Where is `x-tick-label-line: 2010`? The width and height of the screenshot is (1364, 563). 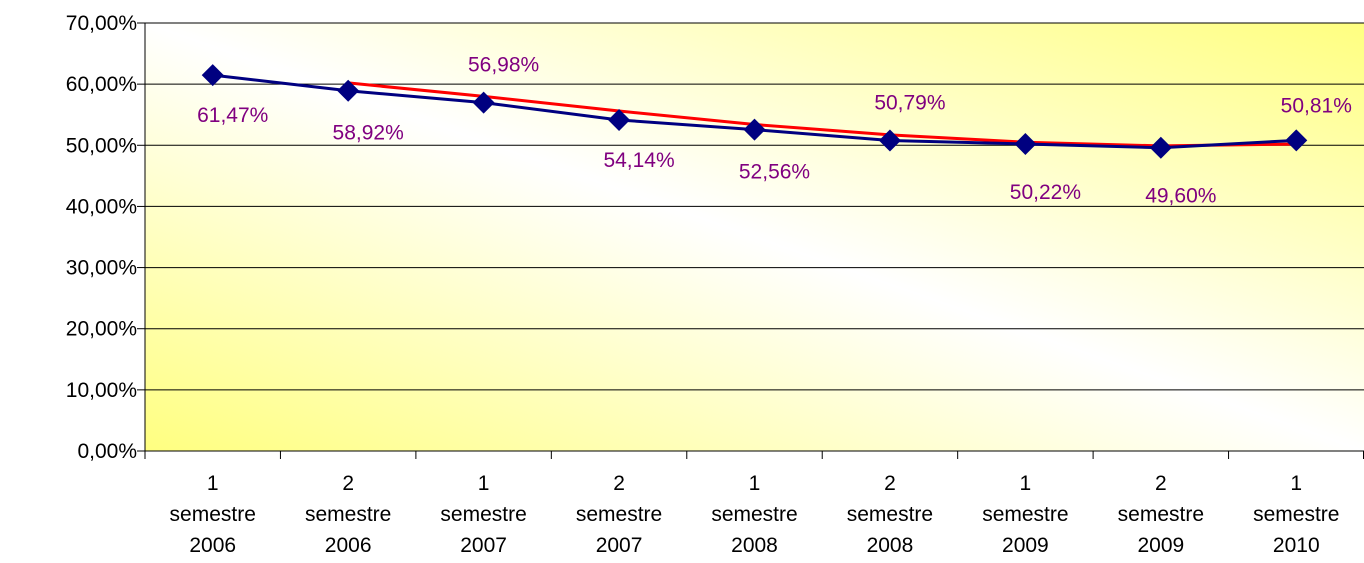
x-tick-label-line: 2010 is located at coordinates (1296, 545).